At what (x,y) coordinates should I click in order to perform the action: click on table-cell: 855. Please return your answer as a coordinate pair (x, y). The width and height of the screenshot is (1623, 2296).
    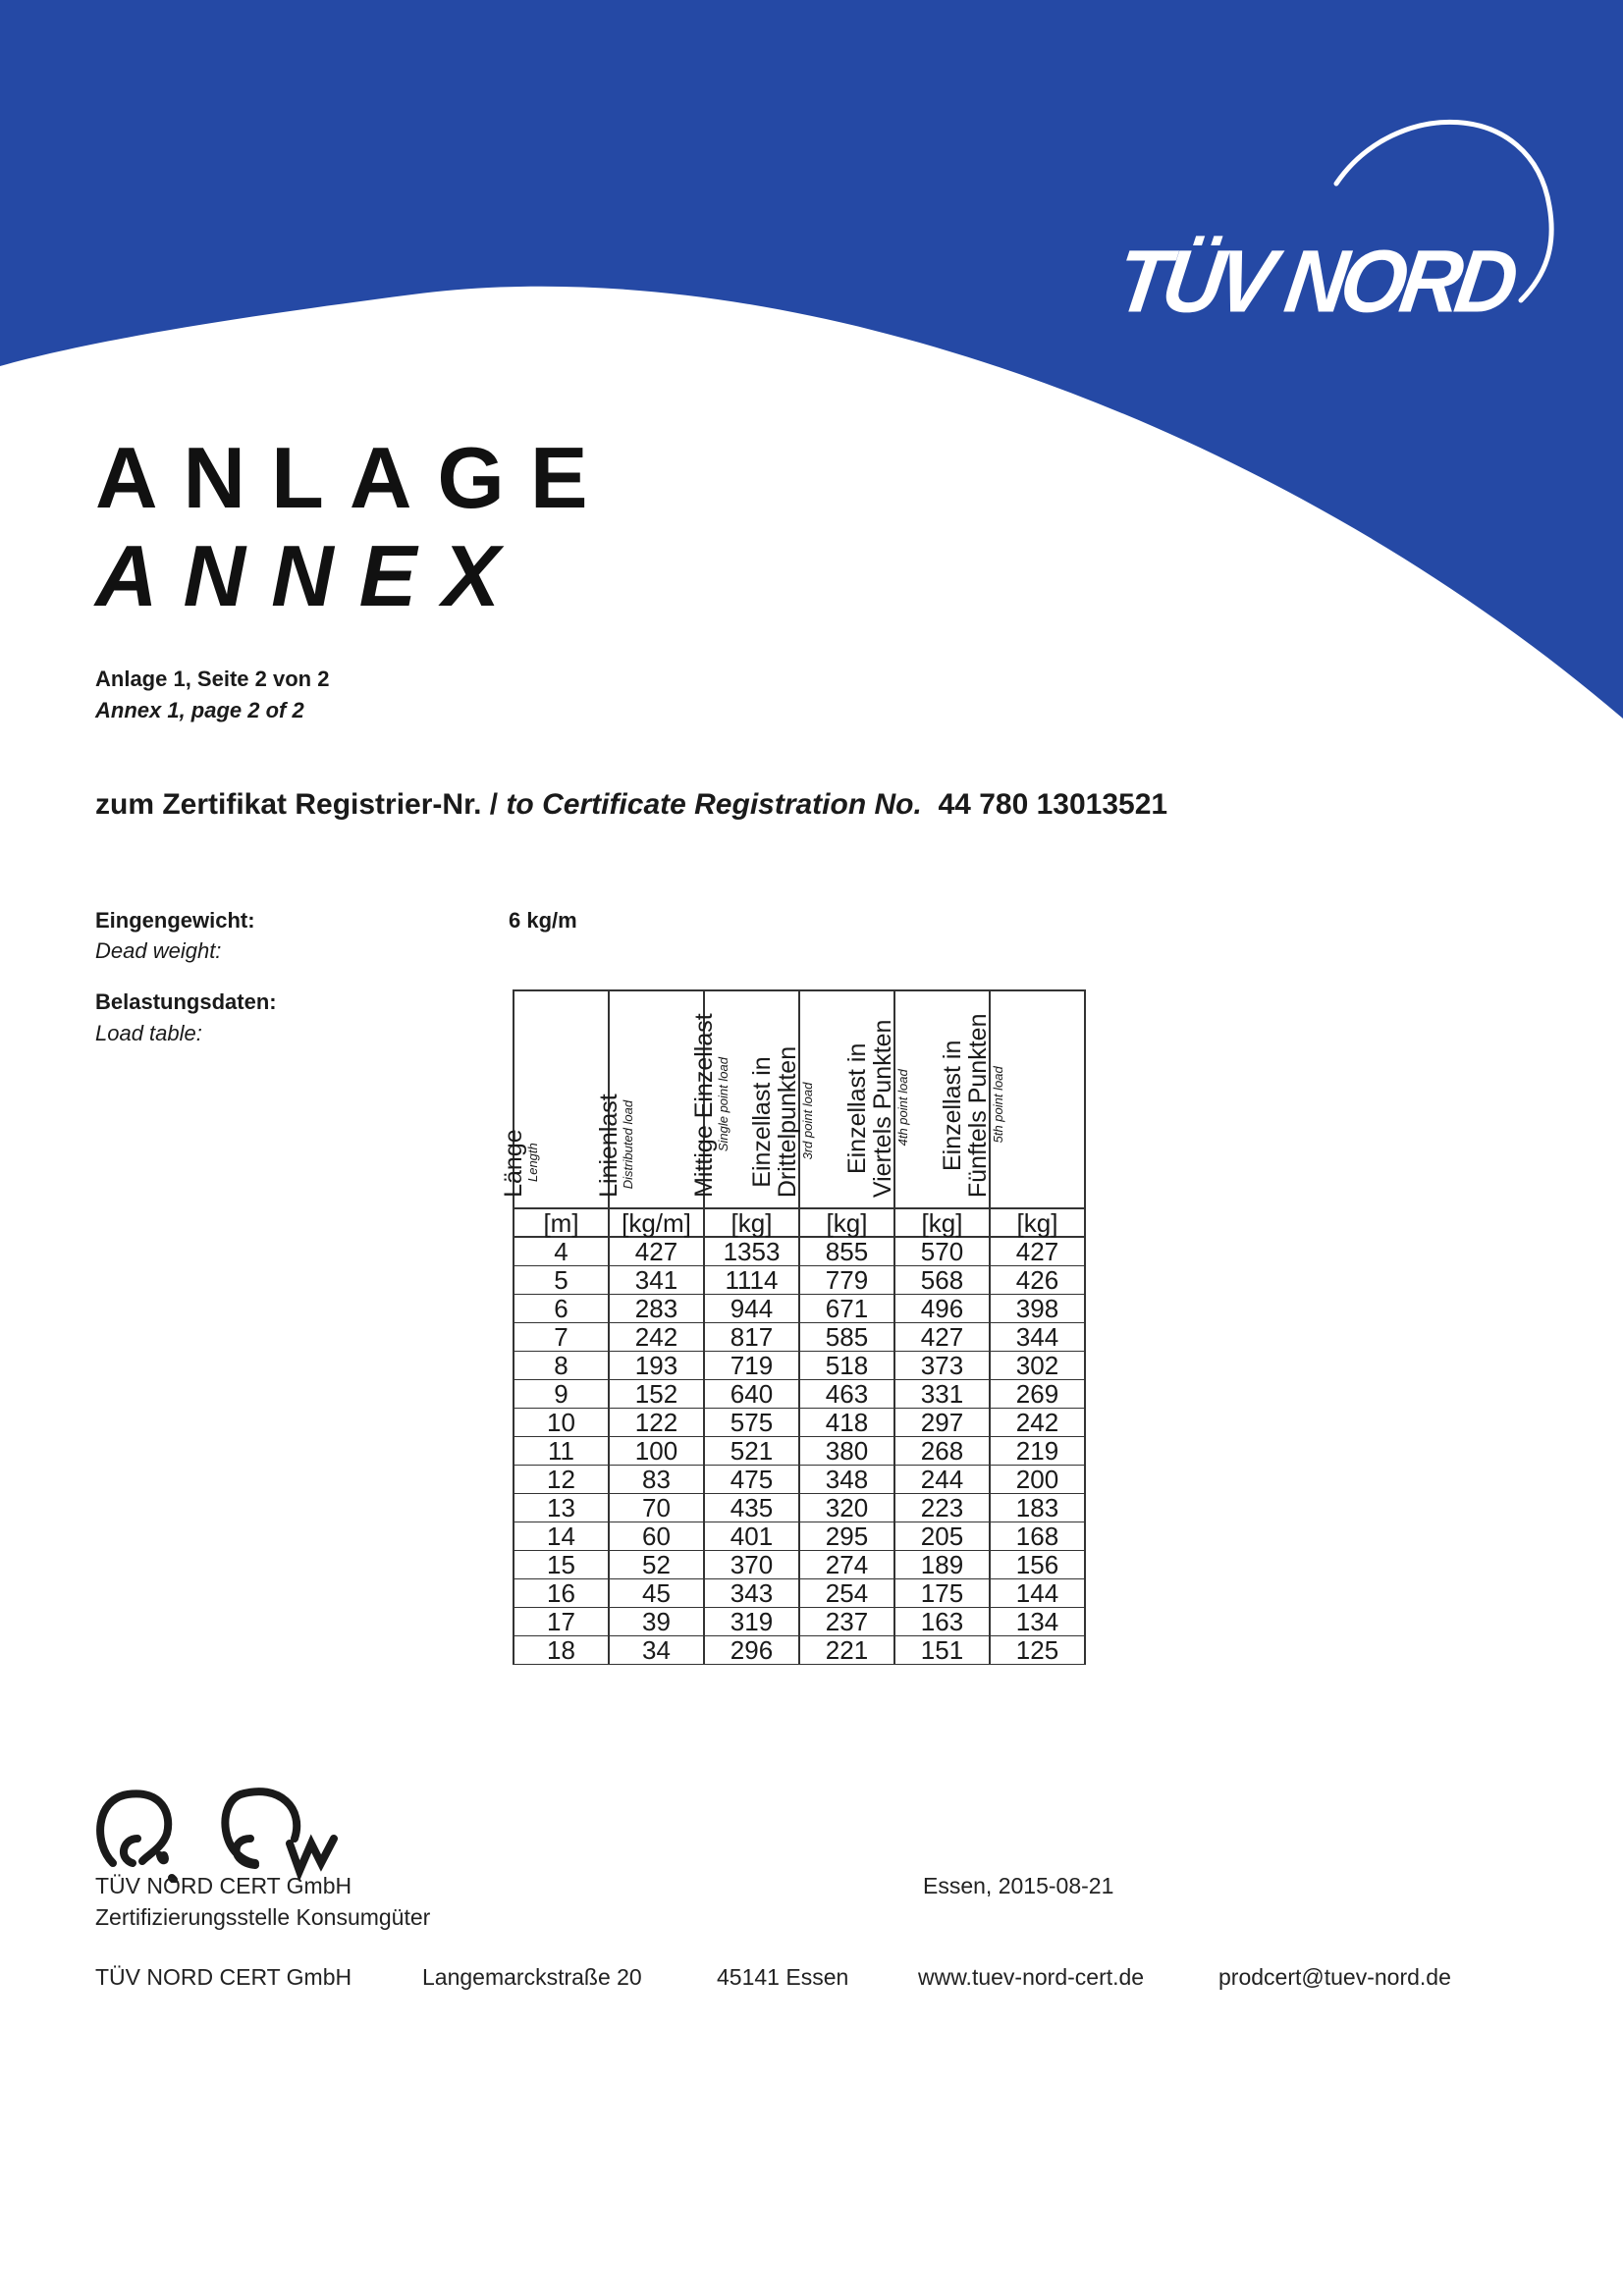
    Looking at the image, I should click on (846, 1251).